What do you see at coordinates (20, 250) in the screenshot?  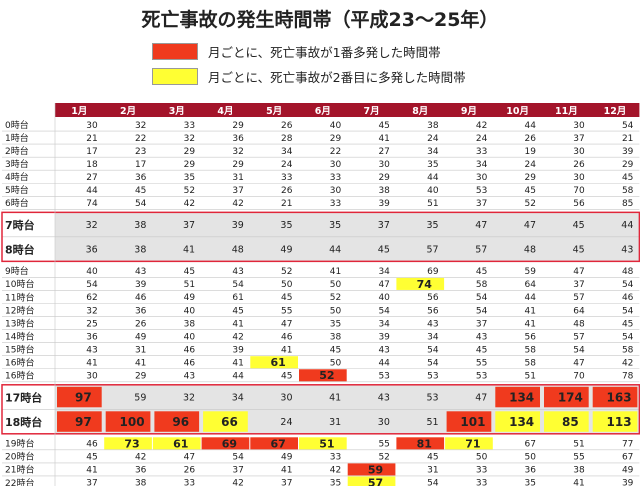 I see `row-label: 8時台` at bounding box center [20, 250].